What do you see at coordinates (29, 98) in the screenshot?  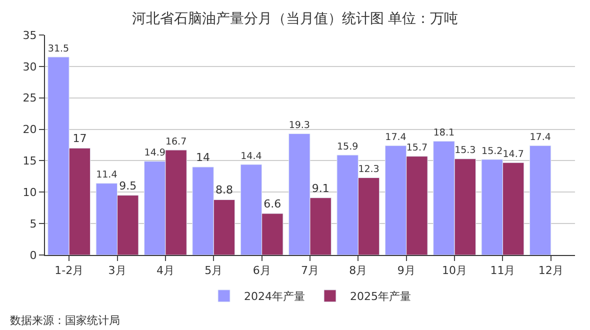 I see `y-tick-label: 25` at bounding box center [29, 98].